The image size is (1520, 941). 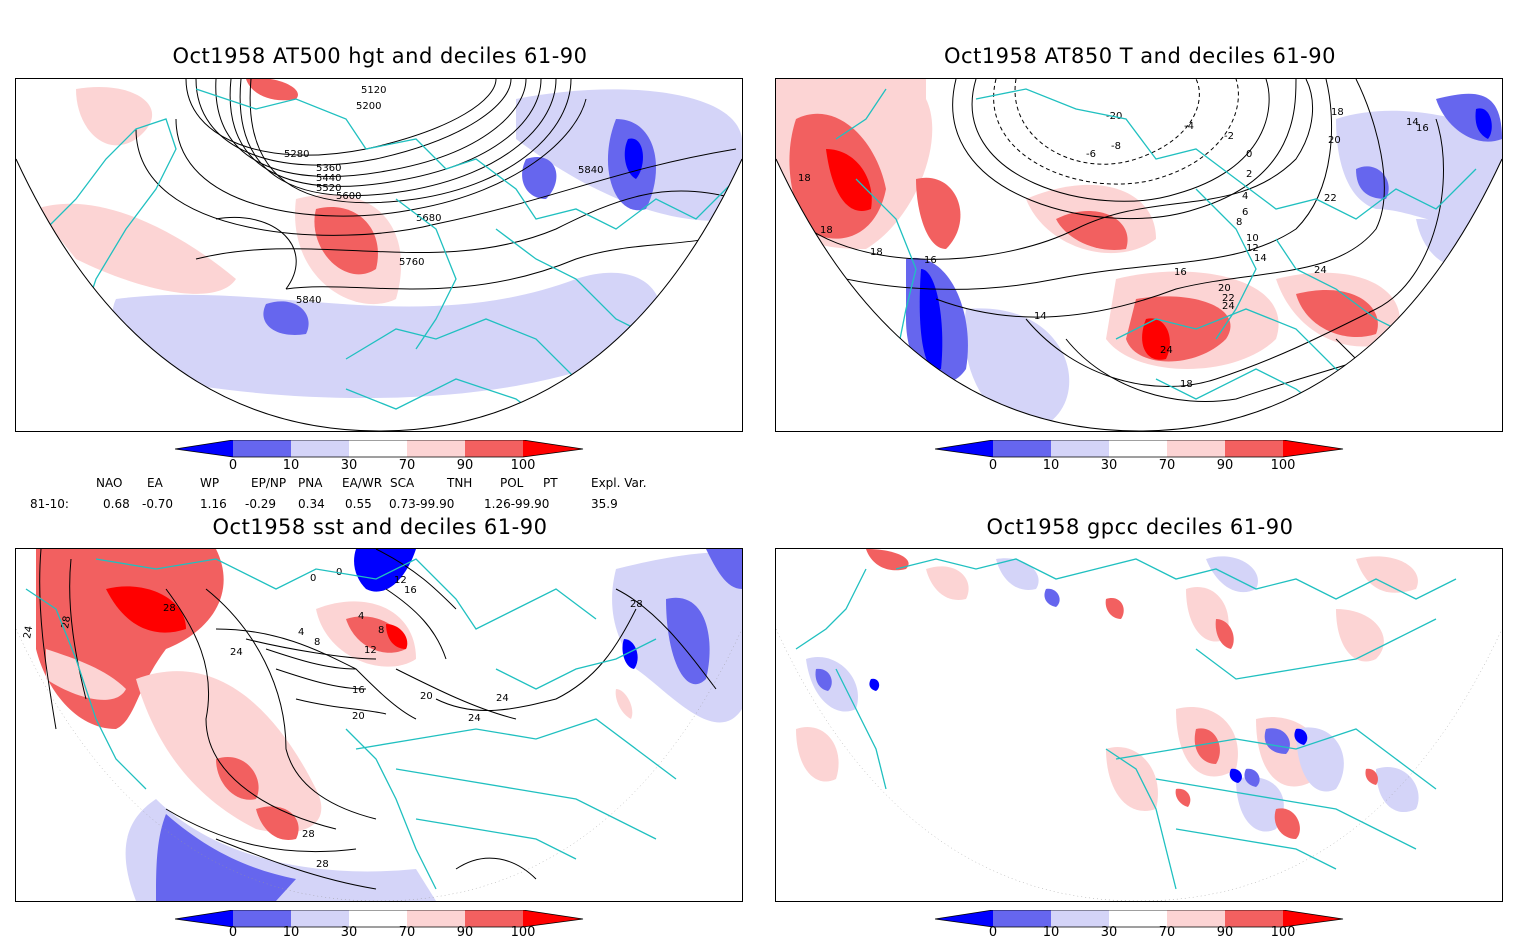 What do you see at coordinates (328, 188) in the screenshot?
I see `svg-text: 5520` at bounding box center [328, 188].